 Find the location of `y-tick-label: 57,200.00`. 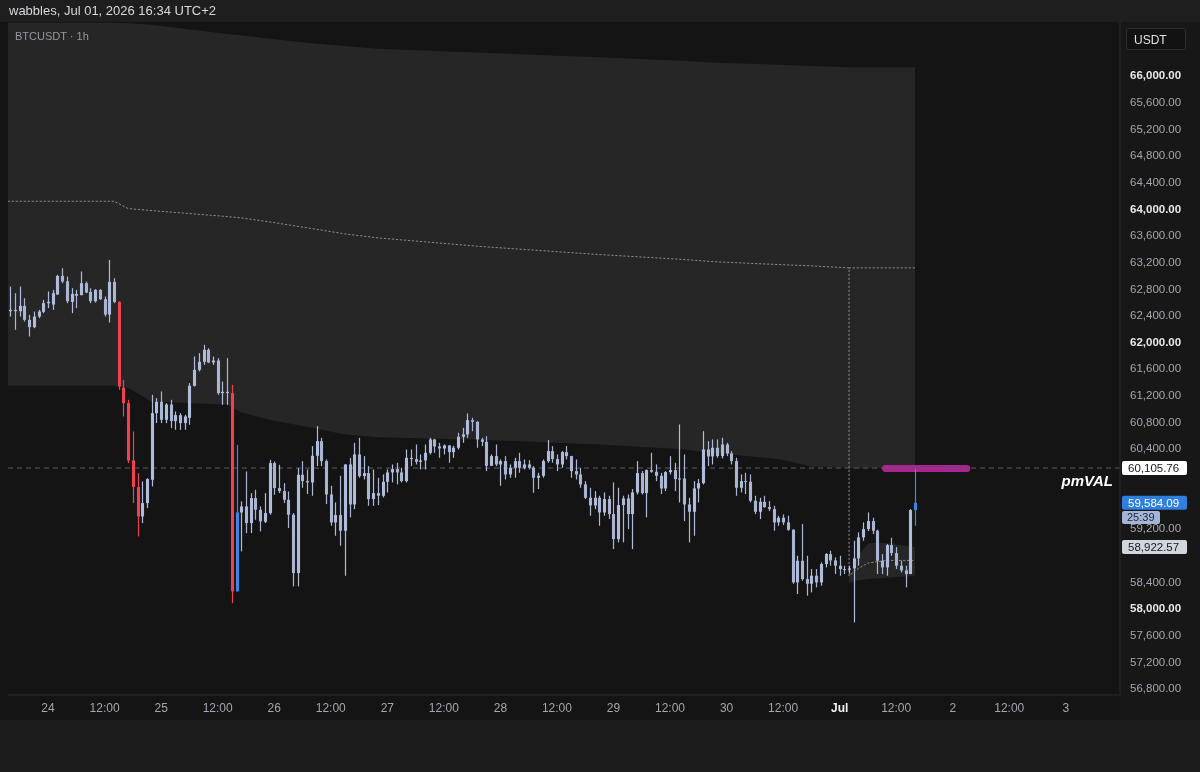

y-tick-label: 57,200.00 is located at coordinates (1156, 661).